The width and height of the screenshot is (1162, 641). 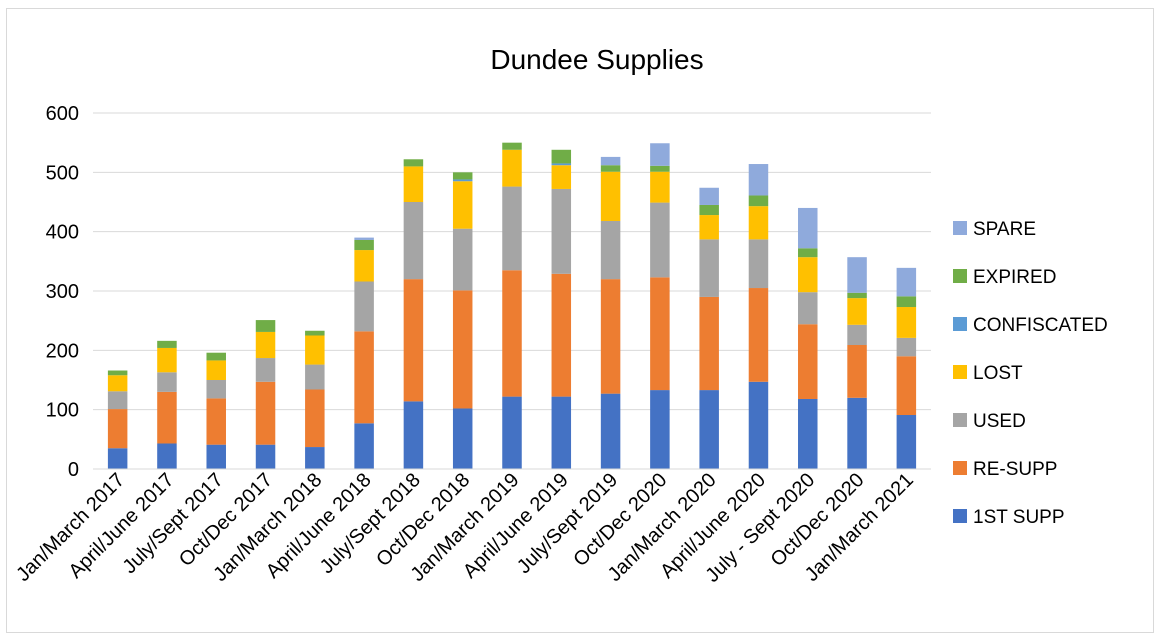 I want to click on legend-label-expired: EXPIRED, so click(x=1014, y=277).